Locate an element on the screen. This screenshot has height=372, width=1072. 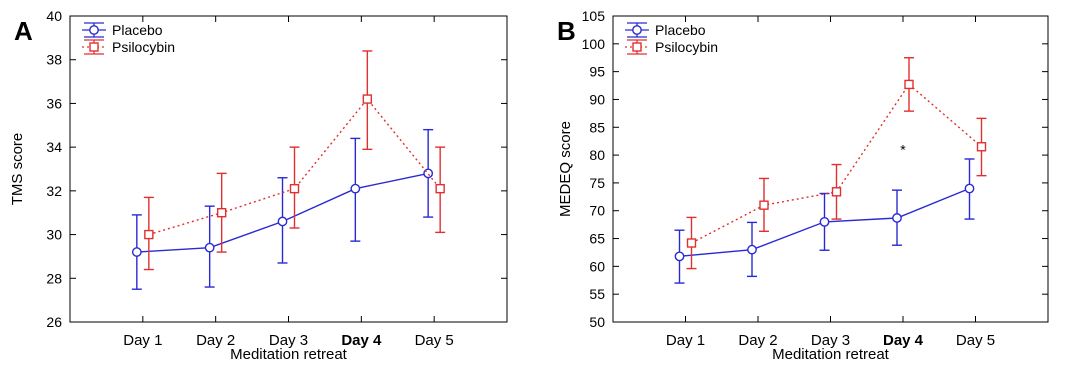
y-tick-label: 55 is located at coordinates (597, 294).